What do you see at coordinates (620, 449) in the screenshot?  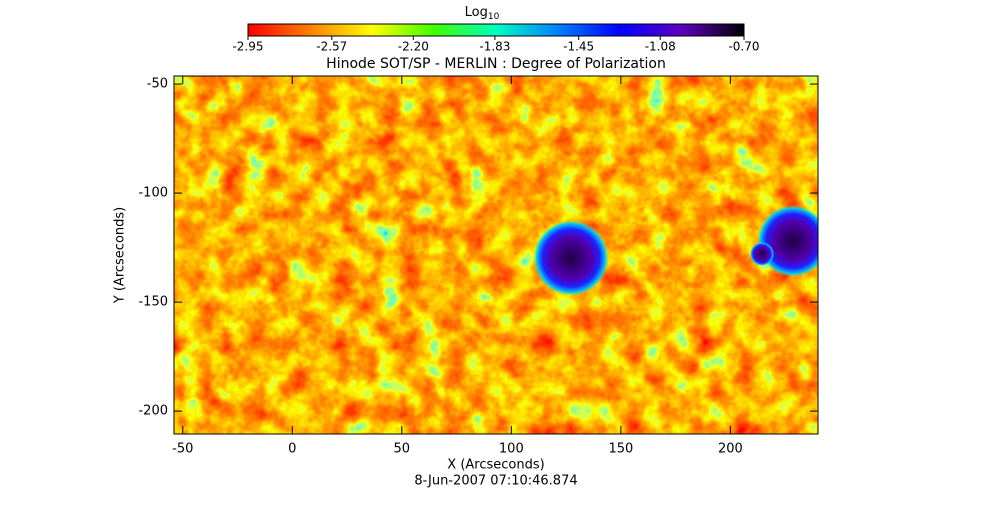 I see `x-tick-label: 150` at bounding box center [620, 449].